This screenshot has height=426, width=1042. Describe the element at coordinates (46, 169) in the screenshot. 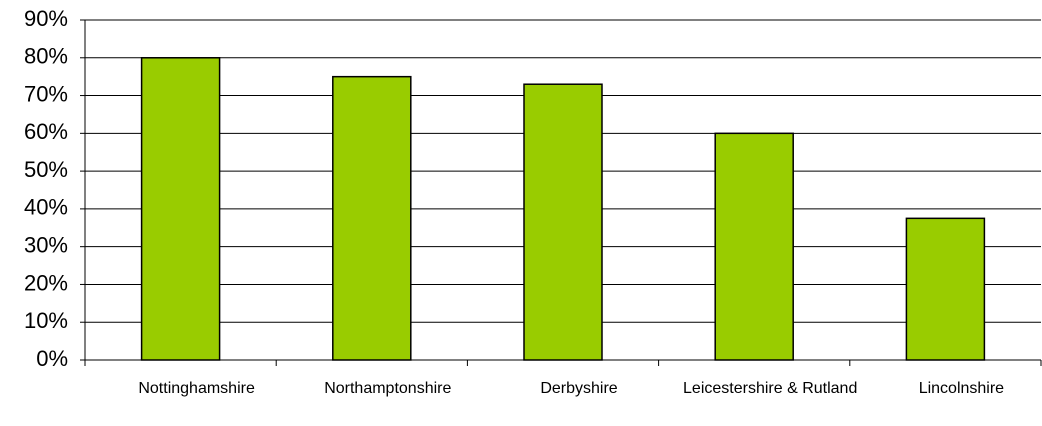

I see `y-tick-label: 50%` at that location.